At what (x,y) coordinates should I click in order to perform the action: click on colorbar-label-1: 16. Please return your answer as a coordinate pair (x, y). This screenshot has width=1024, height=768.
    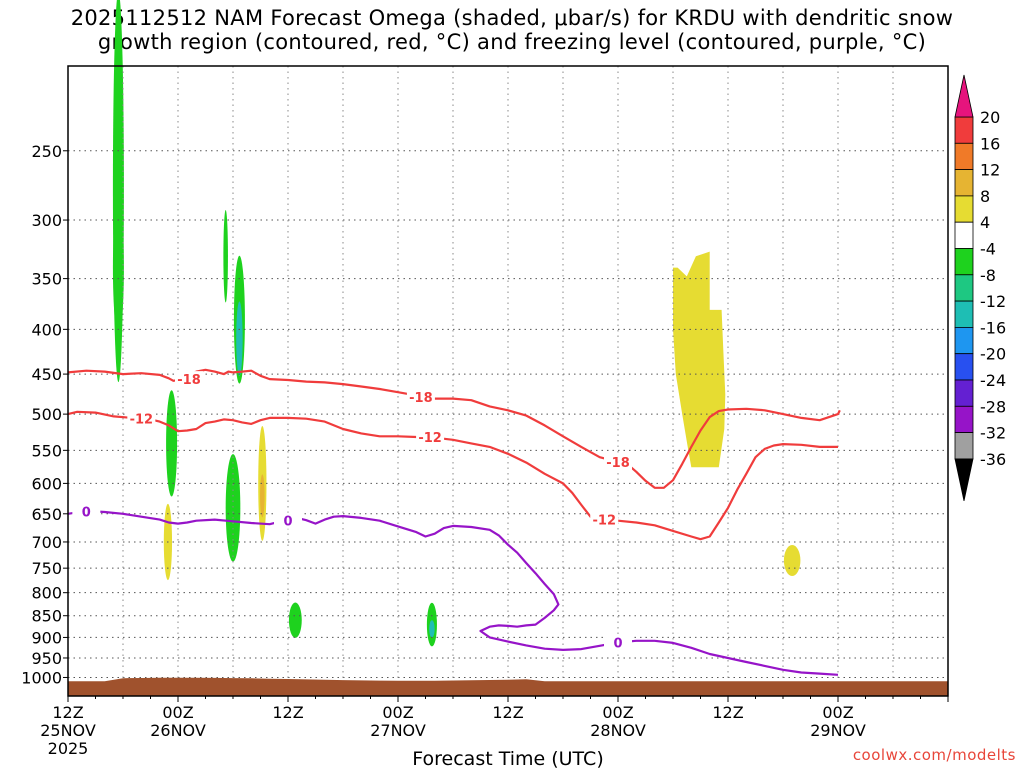
    Looking at the image, I should click on (990, 143).